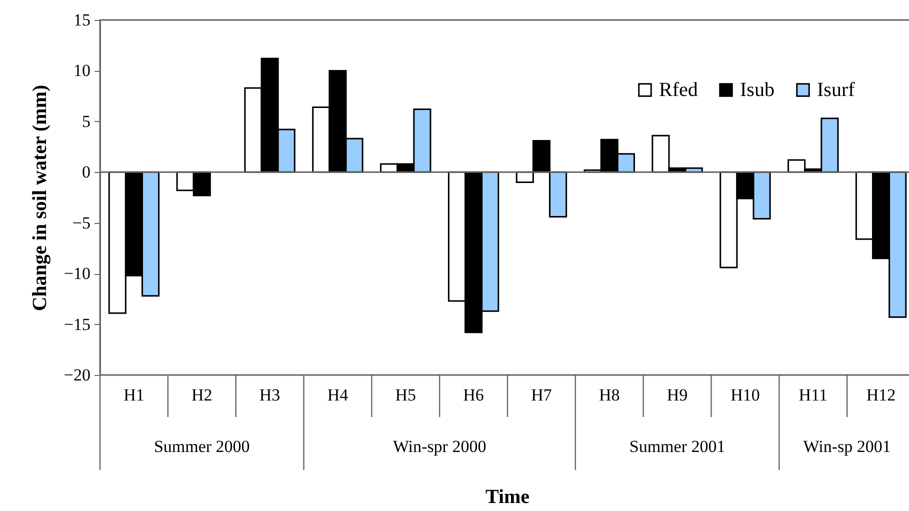  I want to click on legend-label: Isub, so click(757, 90).